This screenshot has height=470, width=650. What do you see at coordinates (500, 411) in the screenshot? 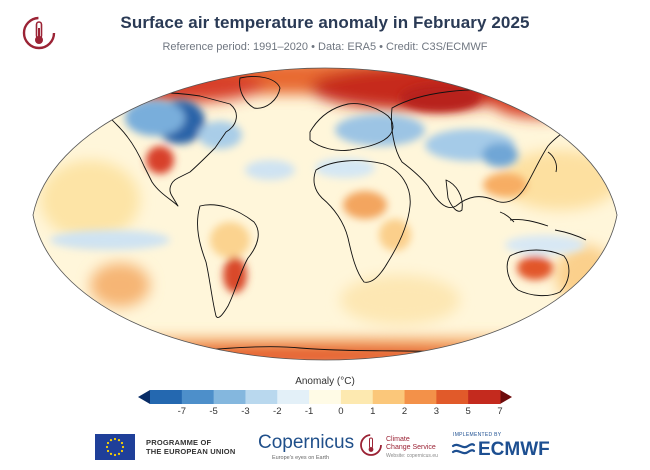
I see `colorbar-tick: 7` at bounding box center [500, 411].